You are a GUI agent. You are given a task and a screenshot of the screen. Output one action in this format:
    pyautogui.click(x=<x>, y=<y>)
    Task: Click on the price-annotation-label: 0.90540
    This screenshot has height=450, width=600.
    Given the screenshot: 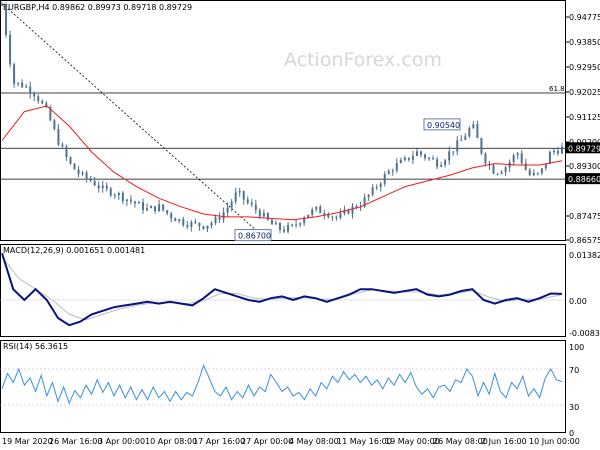 What is the action you would take?
    pyautogui.click(x=443, y=125)
    